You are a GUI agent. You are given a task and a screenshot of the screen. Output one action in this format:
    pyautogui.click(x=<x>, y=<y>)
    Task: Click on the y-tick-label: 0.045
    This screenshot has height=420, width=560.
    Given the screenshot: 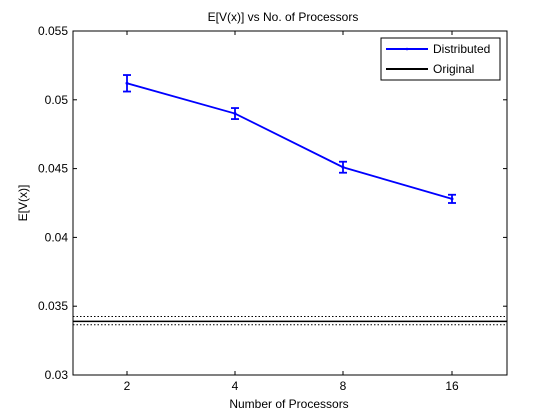 What is the action you would take?
    pyautogui.click(x=53, y=169)
    